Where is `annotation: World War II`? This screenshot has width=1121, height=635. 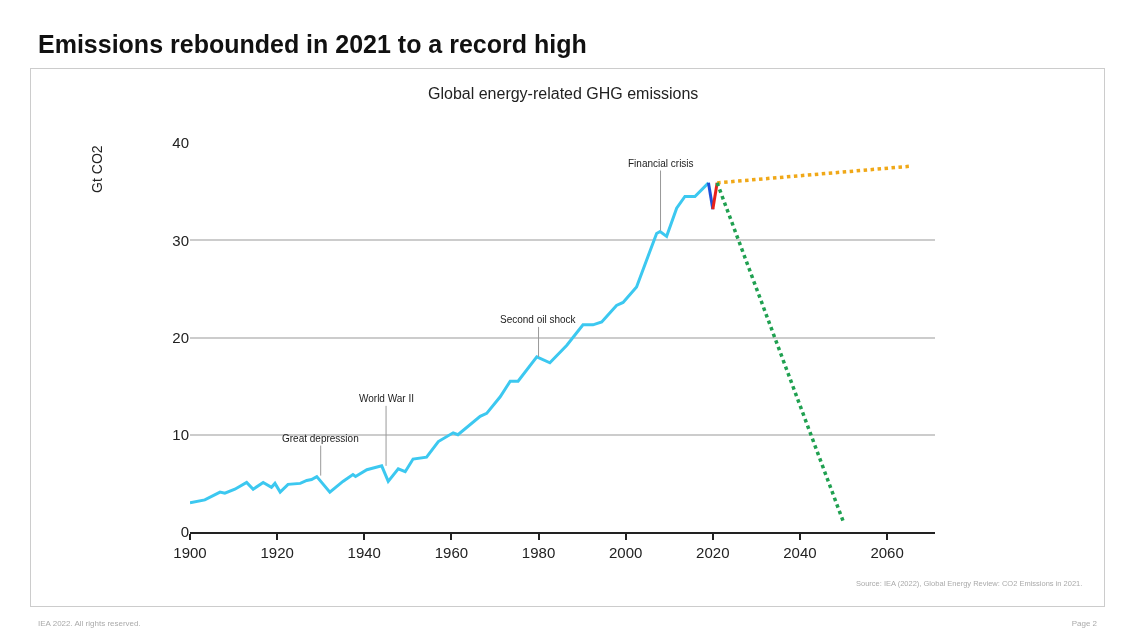
annotation: World War II is located at coordinates (387, 398).